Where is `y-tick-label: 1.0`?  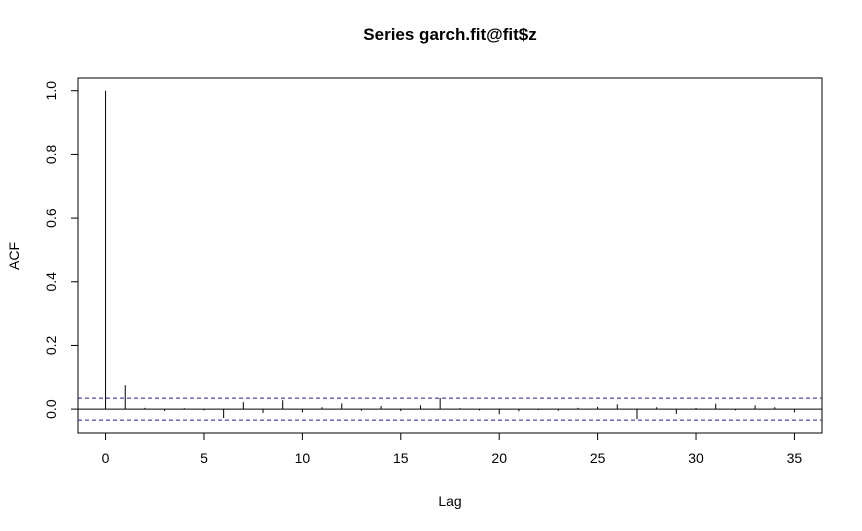 y-tick-label: 1.0 is located at coordinates (51, 91).